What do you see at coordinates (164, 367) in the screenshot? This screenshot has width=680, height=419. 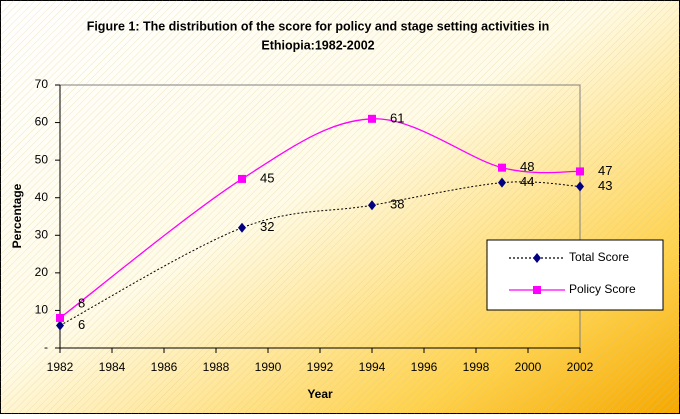 I see `x-tick-label: 1986` at bounding box center [164, 367].